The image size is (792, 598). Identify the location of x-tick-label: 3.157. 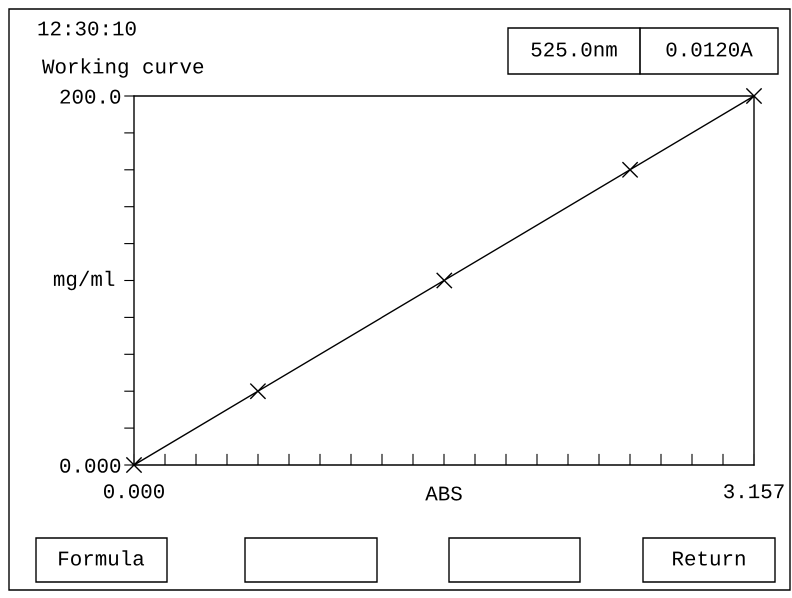
(754, 491).